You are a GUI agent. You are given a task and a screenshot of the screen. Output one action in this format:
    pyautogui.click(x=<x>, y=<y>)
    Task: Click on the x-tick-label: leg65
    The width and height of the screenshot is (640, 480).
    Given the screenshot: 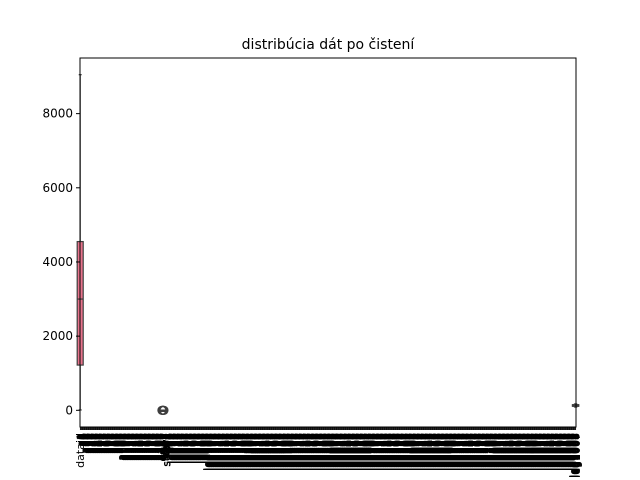 What is the action you would take?
    pyautogui.click(x=193, y=448)
    